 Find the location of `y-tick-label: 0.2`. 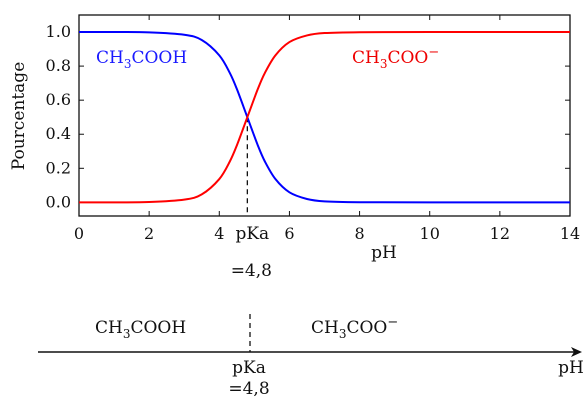

y-tick-label: 0.2 is located at coordinates (58, 167).